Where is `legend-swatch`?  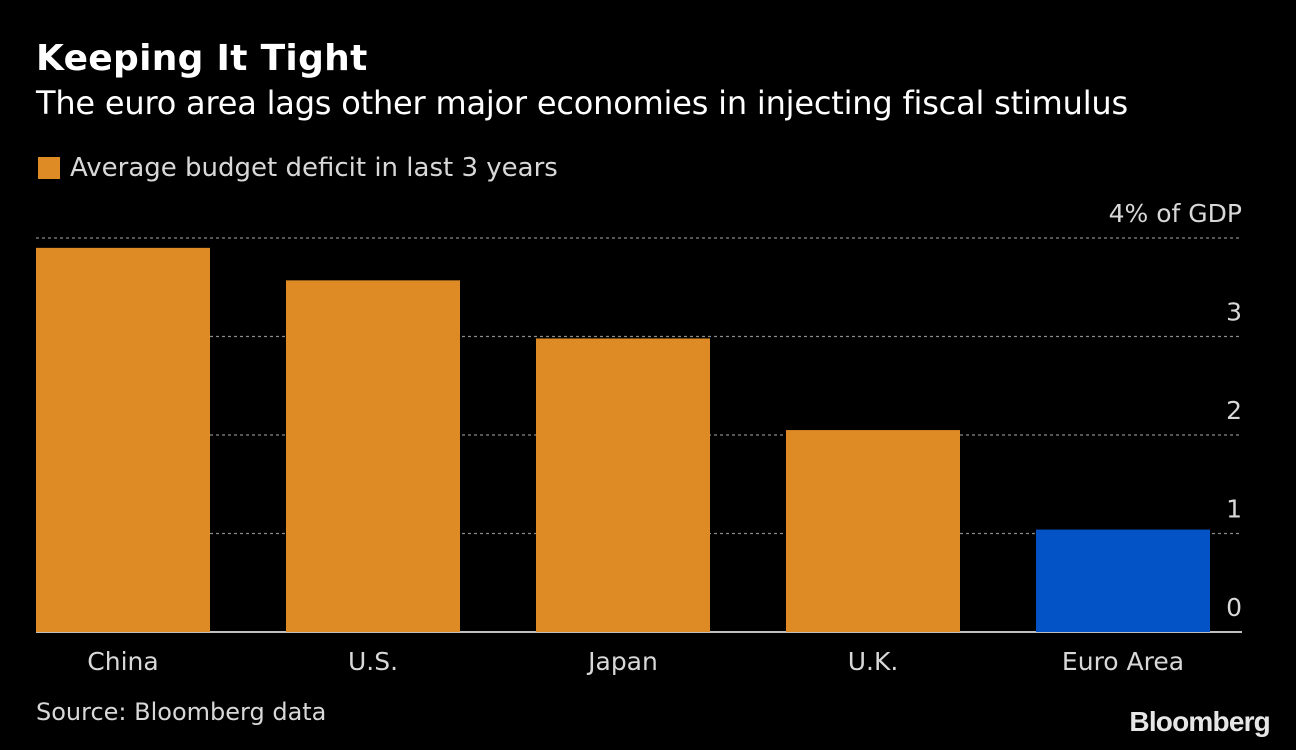 legend-swatch is located at coordinates (49, 168).